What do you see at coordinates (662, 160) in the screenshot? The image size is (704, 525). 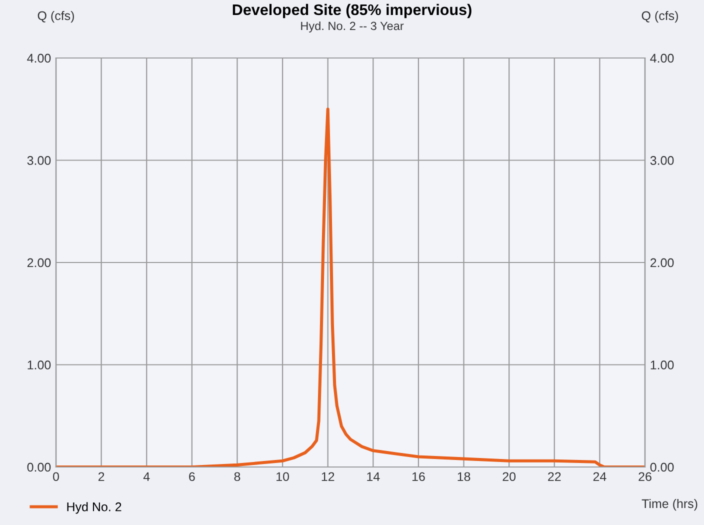 I see `y2-tick-label: 3.00` at bounding box center [662, 160].